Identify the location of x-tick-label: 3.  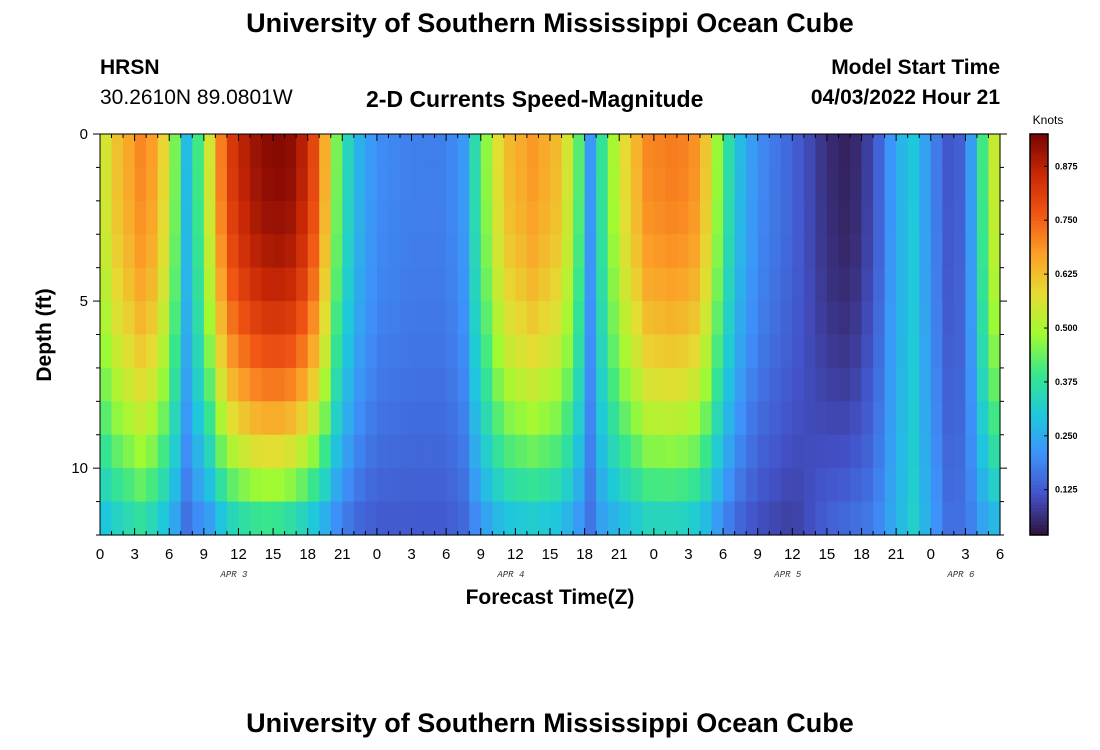
(134, 554).